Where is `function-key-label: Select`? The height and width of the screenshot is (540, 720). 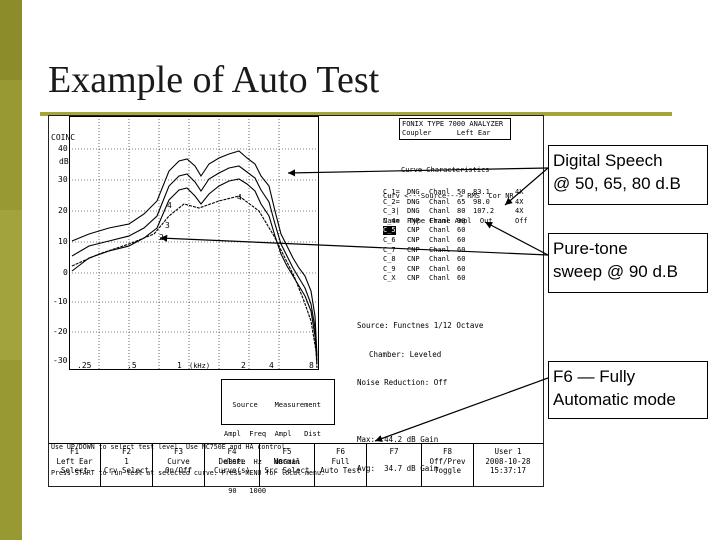
function-key-label: Select is located at coordinates (74, 470).